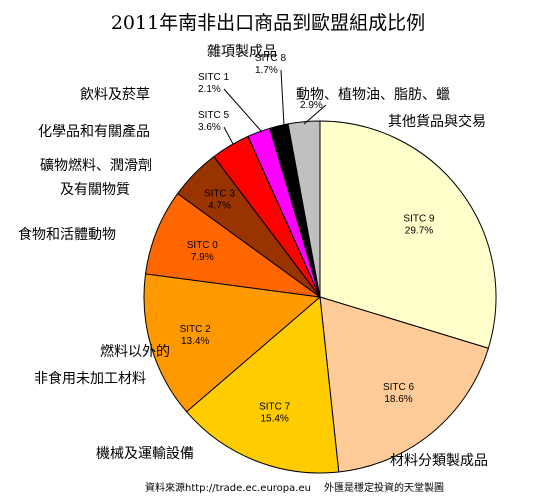 This screenshot has height=500, width=536. Describe the element at coordinates (145, 454) in the screenshot. I see `slice-category-label: 機械及運輸設備` at that location.